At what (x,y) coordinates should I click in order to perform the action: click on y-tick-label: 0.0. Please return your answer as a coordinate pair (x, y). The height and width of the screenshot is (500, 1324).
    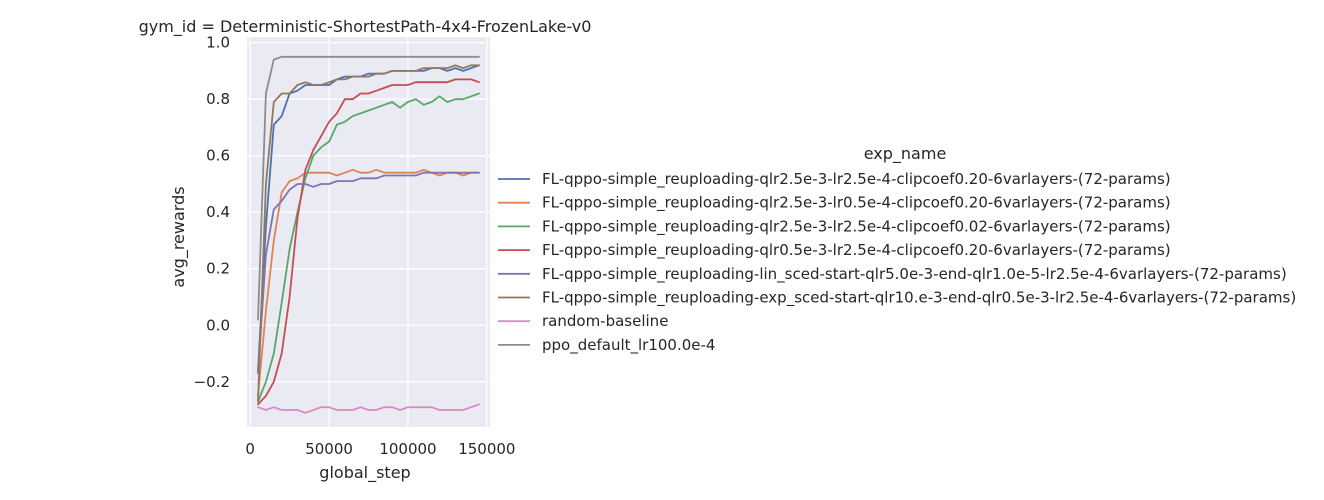
    Looking at the image, I should click on (218, 325).